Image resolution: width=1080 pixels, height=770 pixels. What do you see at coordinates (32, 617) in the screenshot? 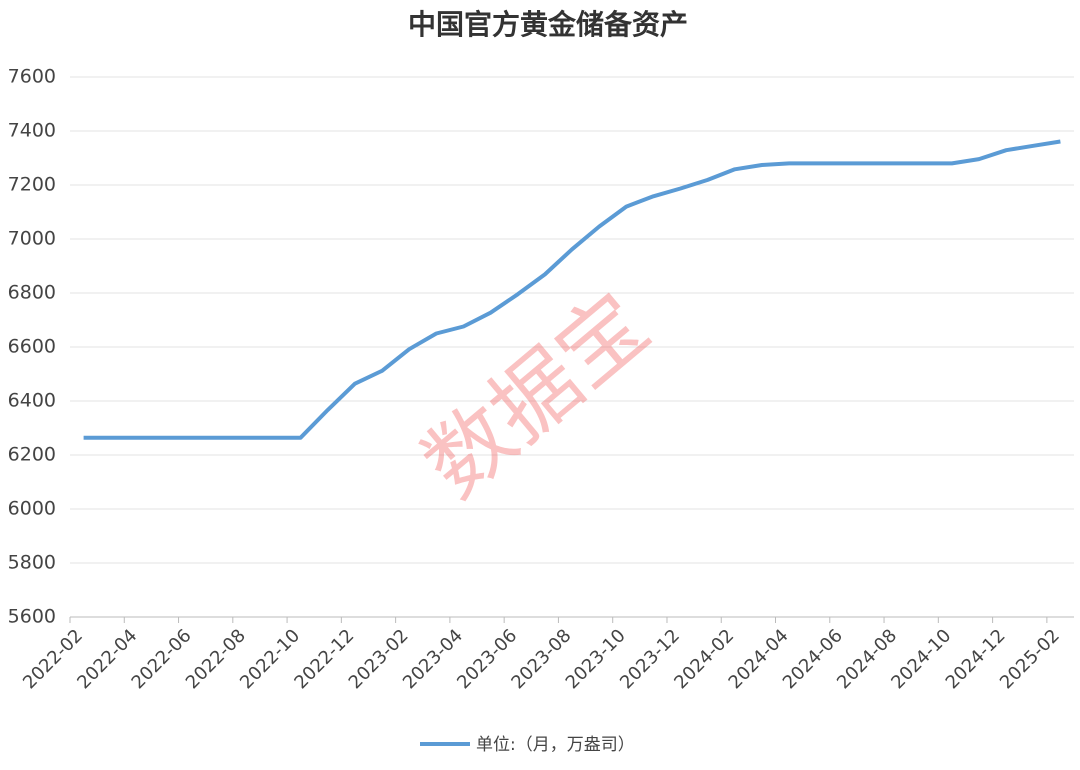
I see `y-tick-label: 5600` at bounding box center [32, 617].